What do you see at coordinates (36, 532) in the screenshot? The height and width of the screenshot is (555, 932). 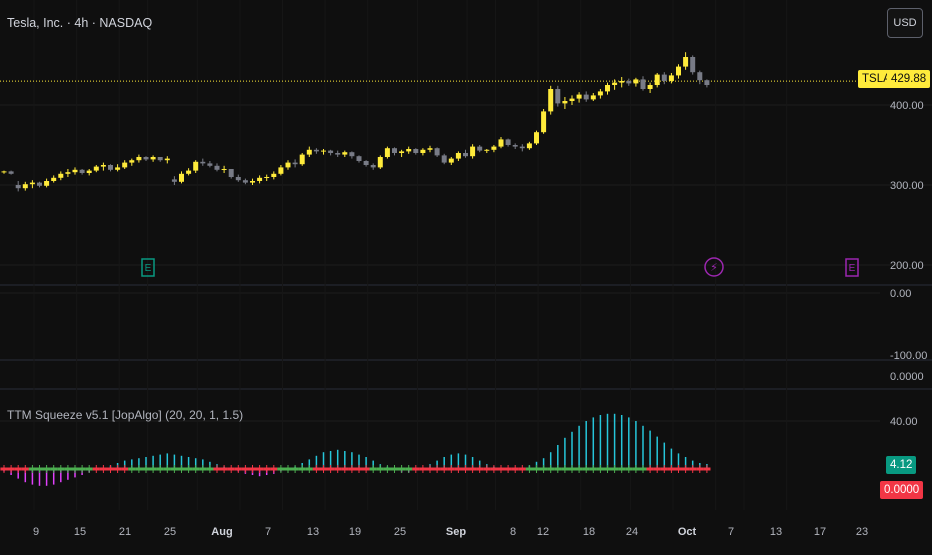 I see `date-axis-label: 9` at bounding box center [36, 532].